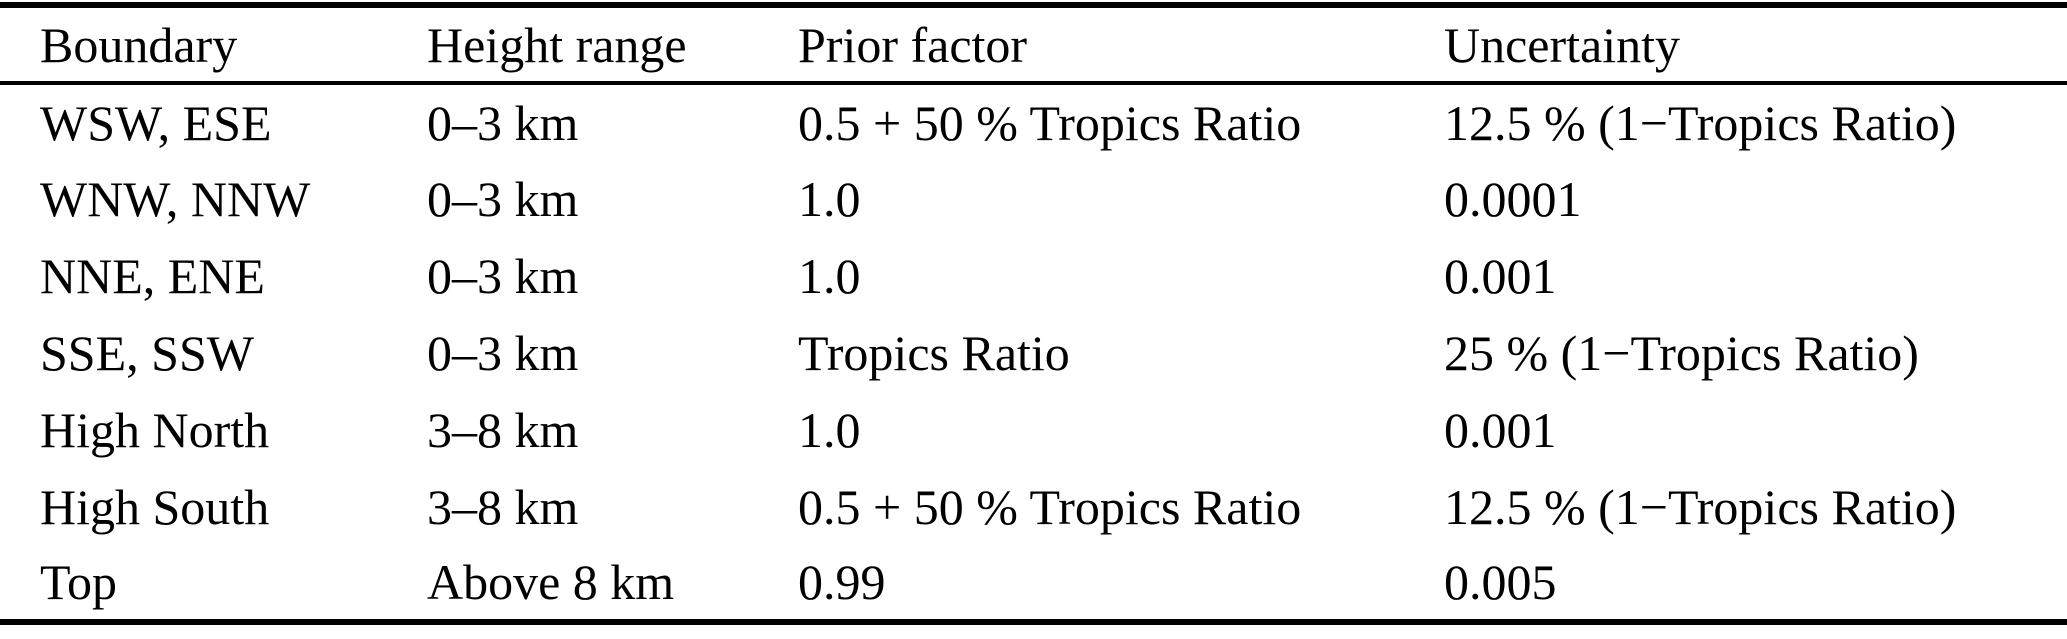 Image resolution: width=2067 pixels, height=639 pixels. I want to click on cell-prior-factor: Tropics Ratio, so click(934, 352).